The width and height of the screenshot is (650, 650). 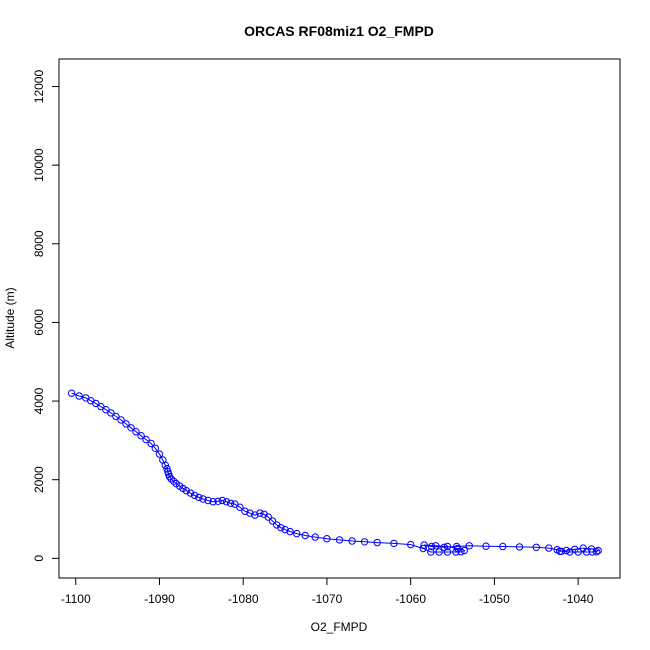 I want to click on chart-title: ORCAS RF08miz1 O2_FMPD, so click(x=339, y=31).